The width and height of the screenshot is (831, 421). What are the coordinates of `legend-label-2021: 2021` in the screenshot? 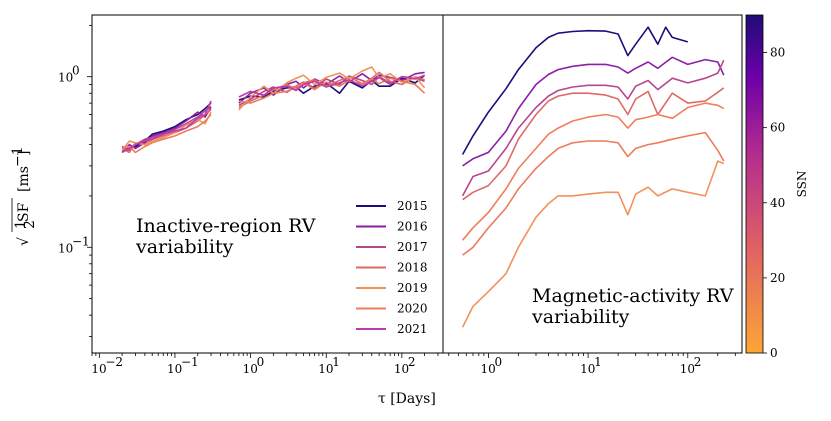 It's located at (412, 329).